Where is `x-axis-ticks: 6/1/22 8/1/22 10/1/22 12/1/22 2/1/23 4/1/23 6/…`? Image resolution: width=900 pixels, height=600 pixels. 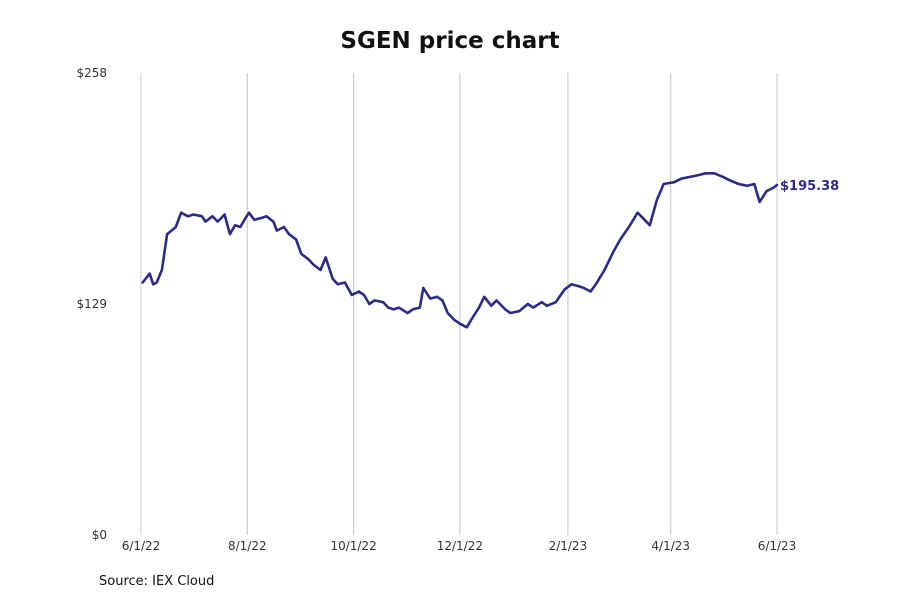 x-axis-ticks: 6/1/22 8/1/22 10/1/22 12/1/22 2/1/23 4/1/23 6/… is located at coordinates (459, 546).